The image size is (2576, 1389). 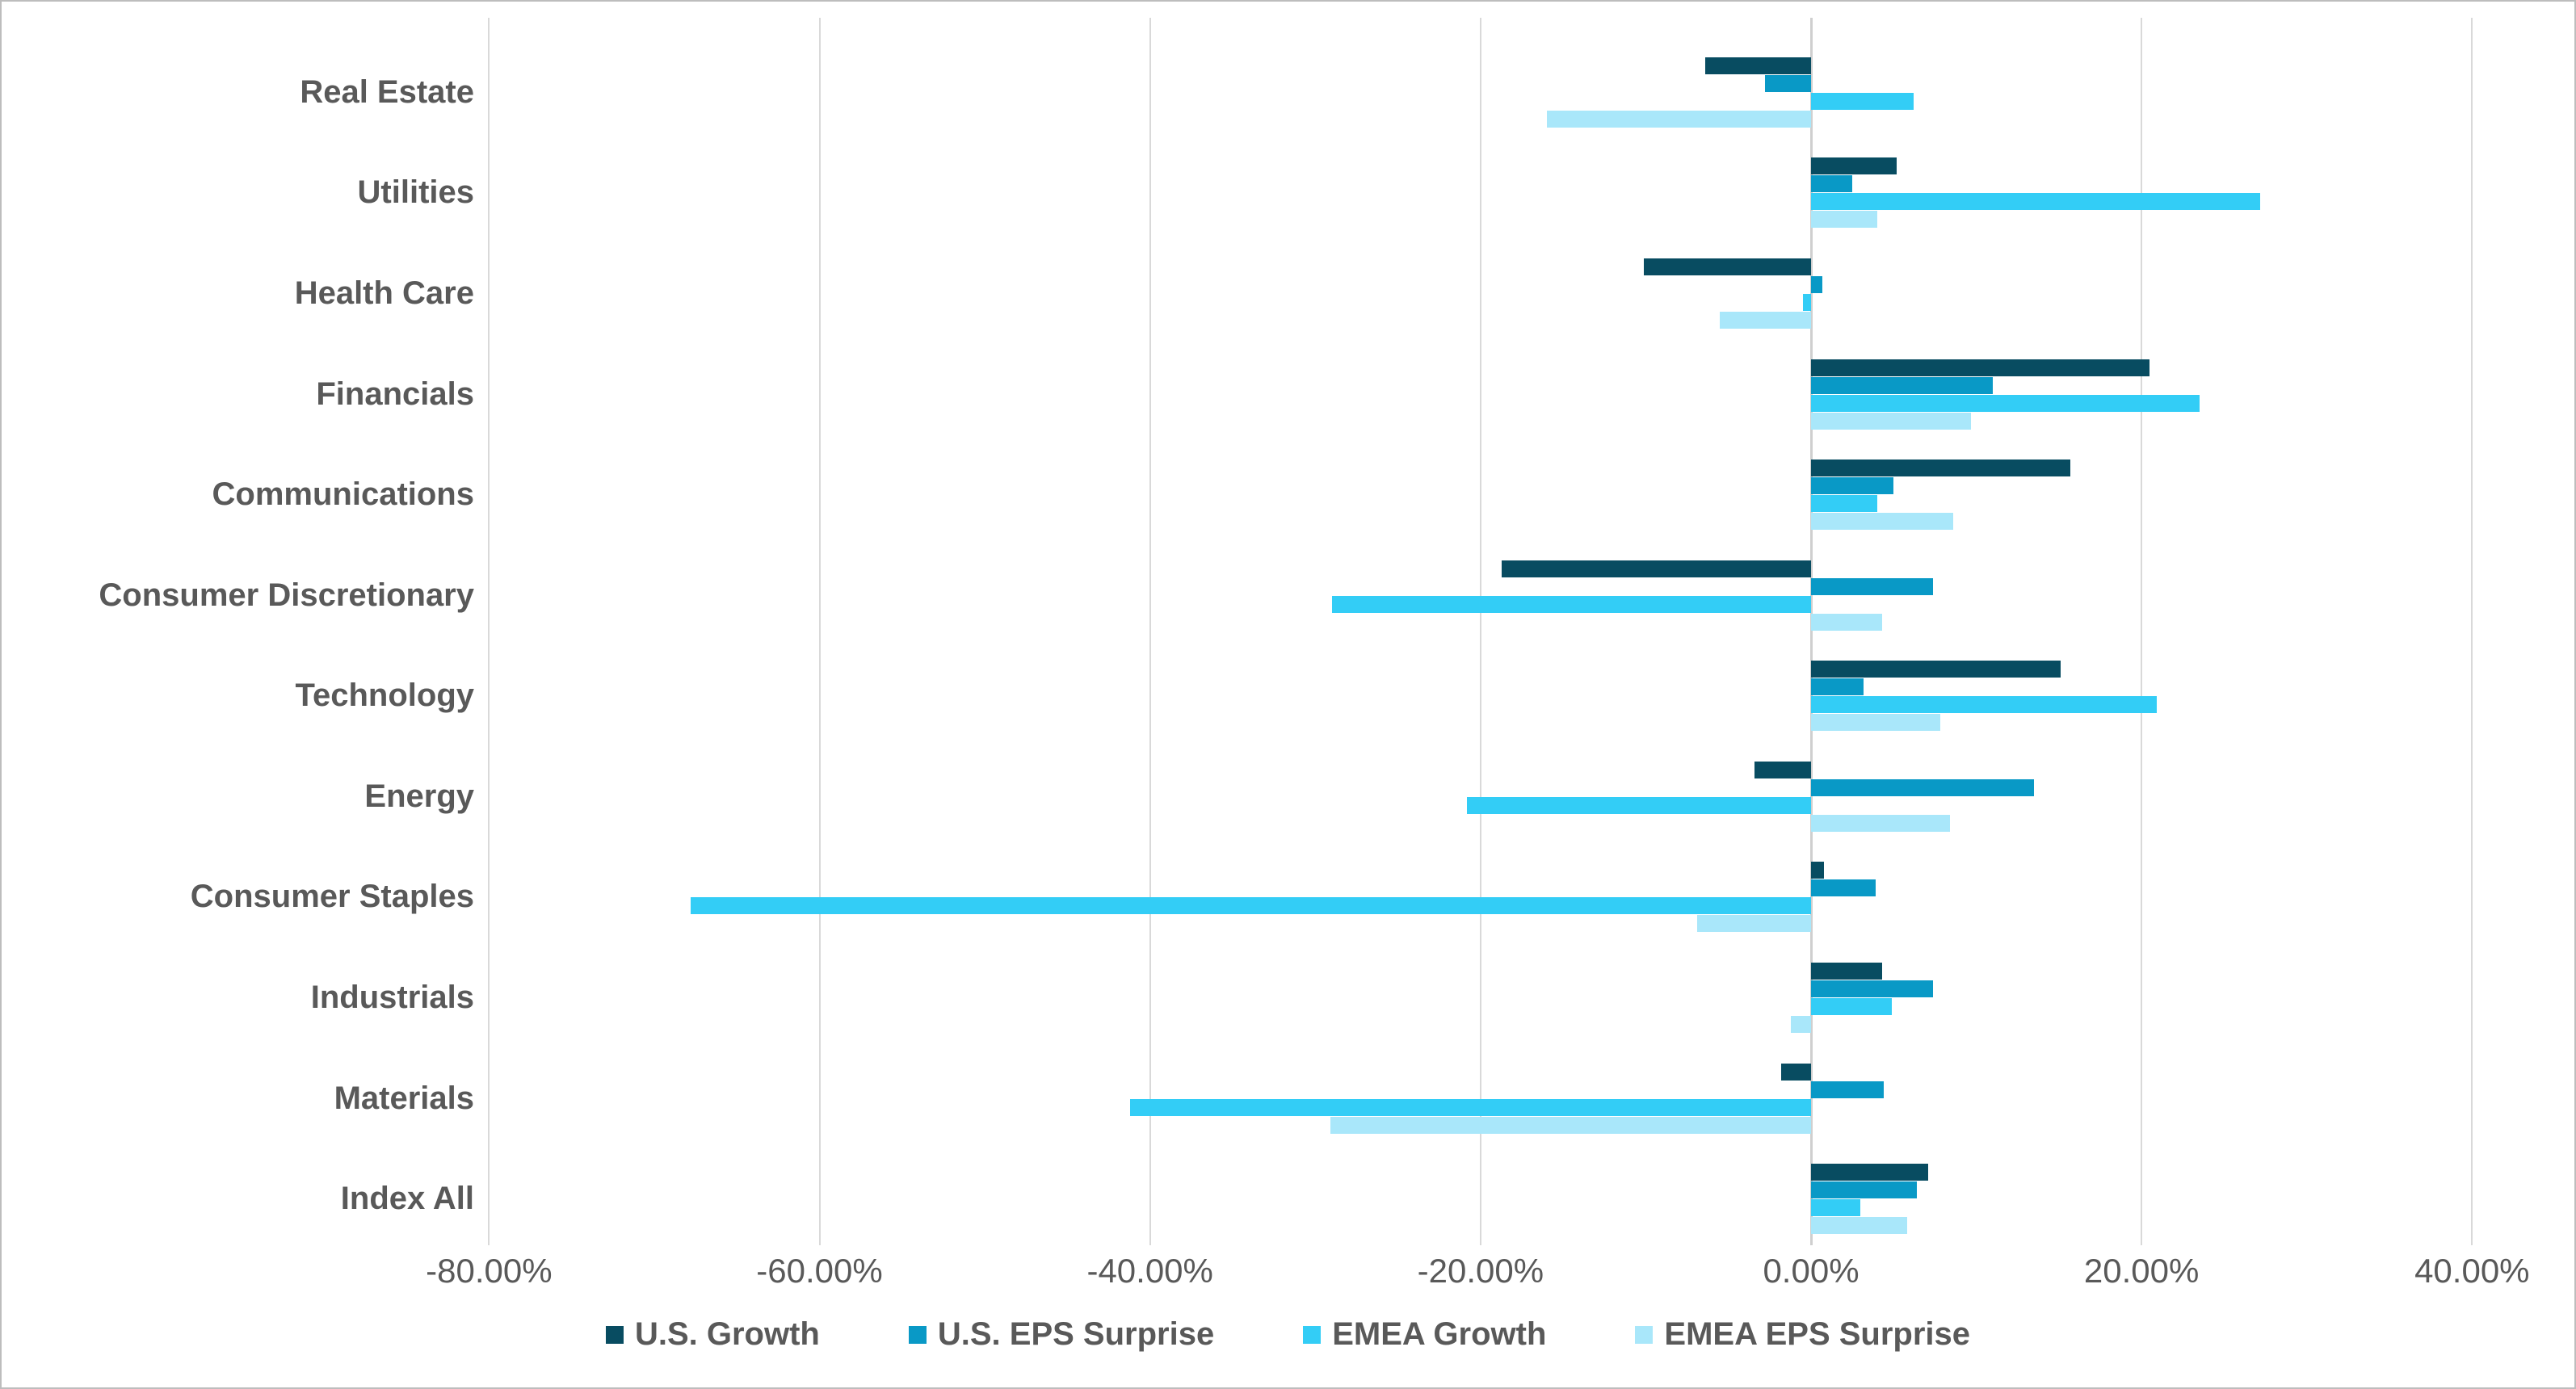 I want to click on legend-item: EMEA EPS Surprise, so click(x=1802, y=1335).